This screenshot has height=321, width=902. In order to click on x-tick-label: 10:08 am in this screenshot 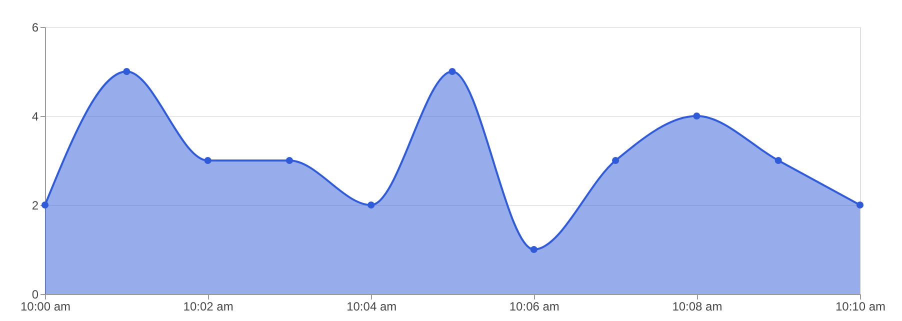, I will do `click(697, 307)`.